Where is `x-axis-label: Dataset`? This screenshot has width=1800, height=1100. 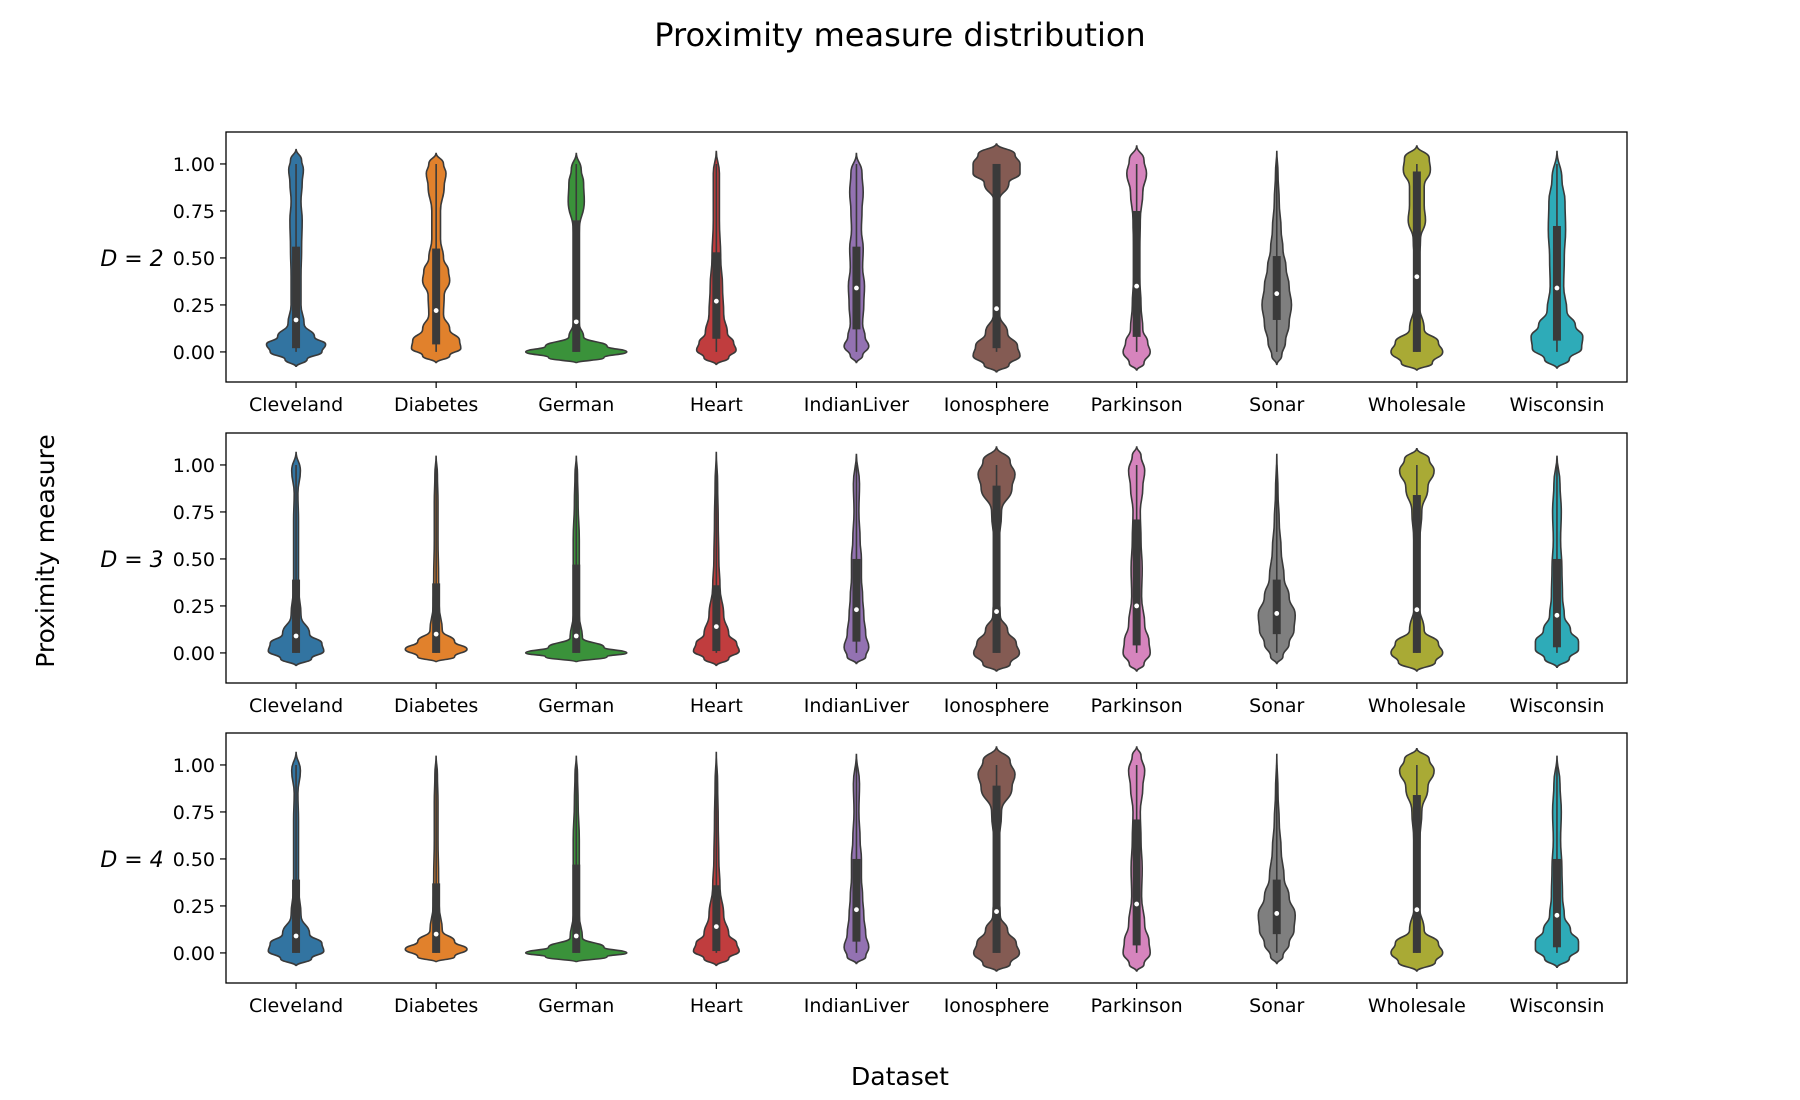
x-axis-label: Dataset is located at coordinates (900, 1076).